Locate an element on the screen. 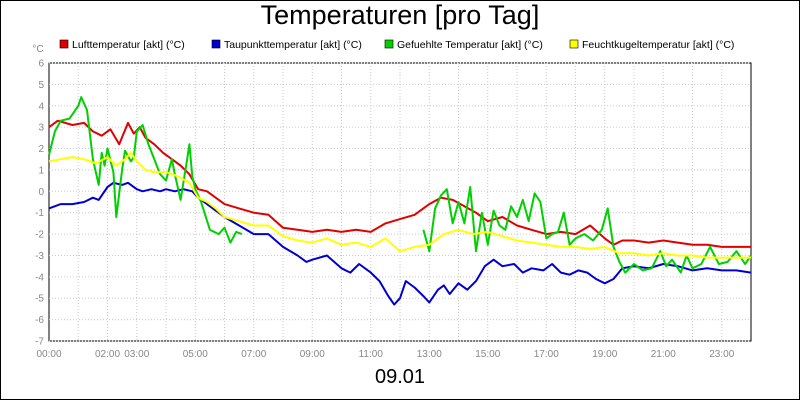 Image resolution: width=800 pixels, height=400 pixels. y-tick-label-5: 1 is located at coordinates (41, 170).